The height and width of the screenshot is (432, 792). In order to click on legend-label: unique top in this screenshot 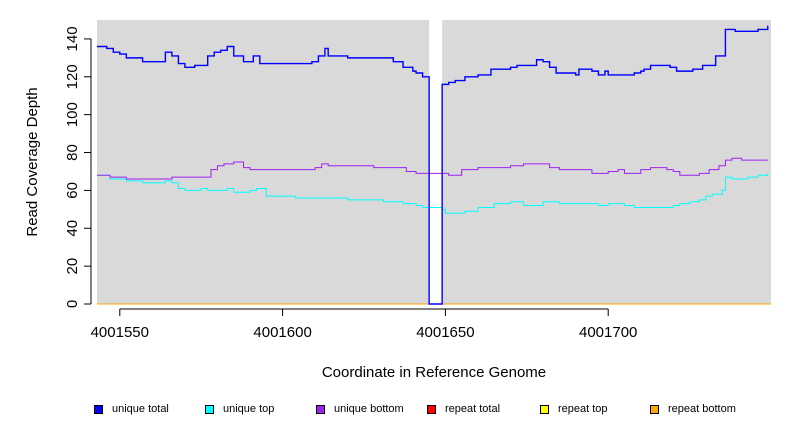, I will do `click(249, 409)`.